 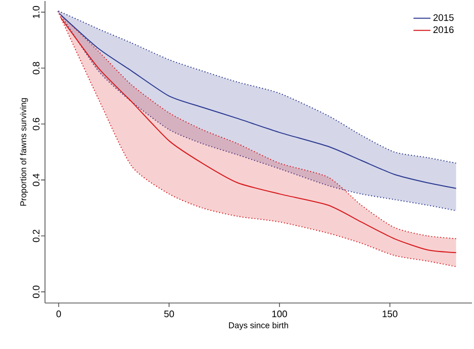 I want to click on x-tick-label: 150, so click(x=390, y=314).